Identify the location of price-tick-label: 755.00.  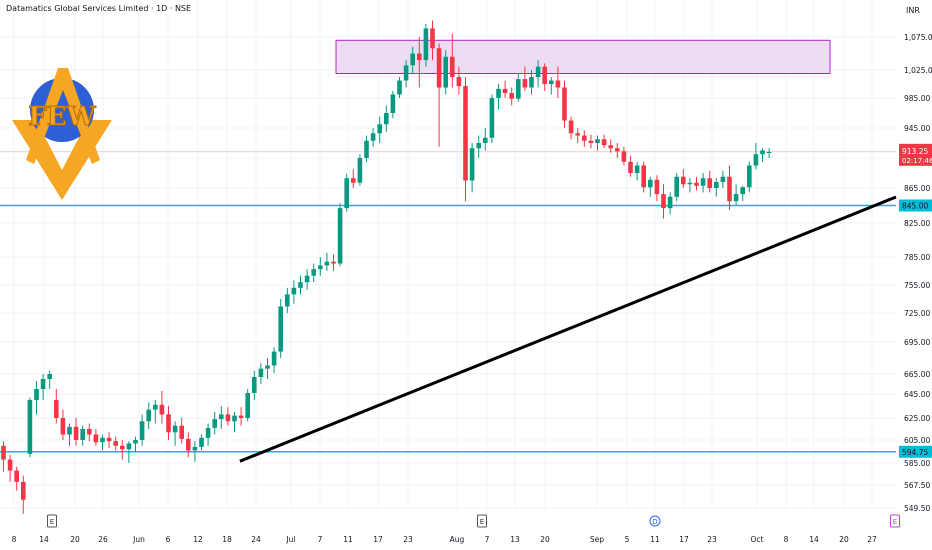
(917, 285).